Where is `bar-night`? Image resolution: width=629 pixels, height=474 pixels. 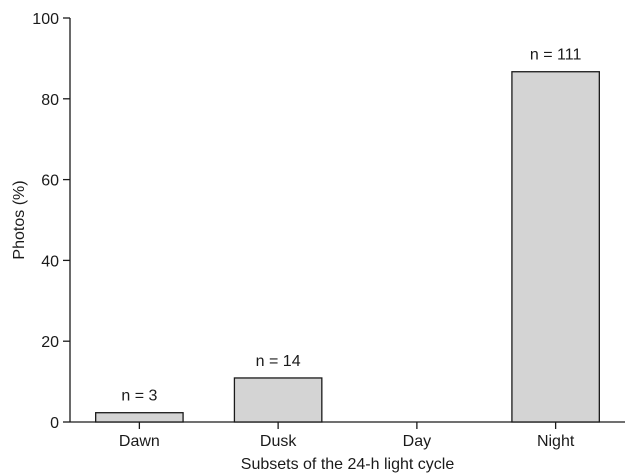 bar-night is located at coordinates (555, 247).